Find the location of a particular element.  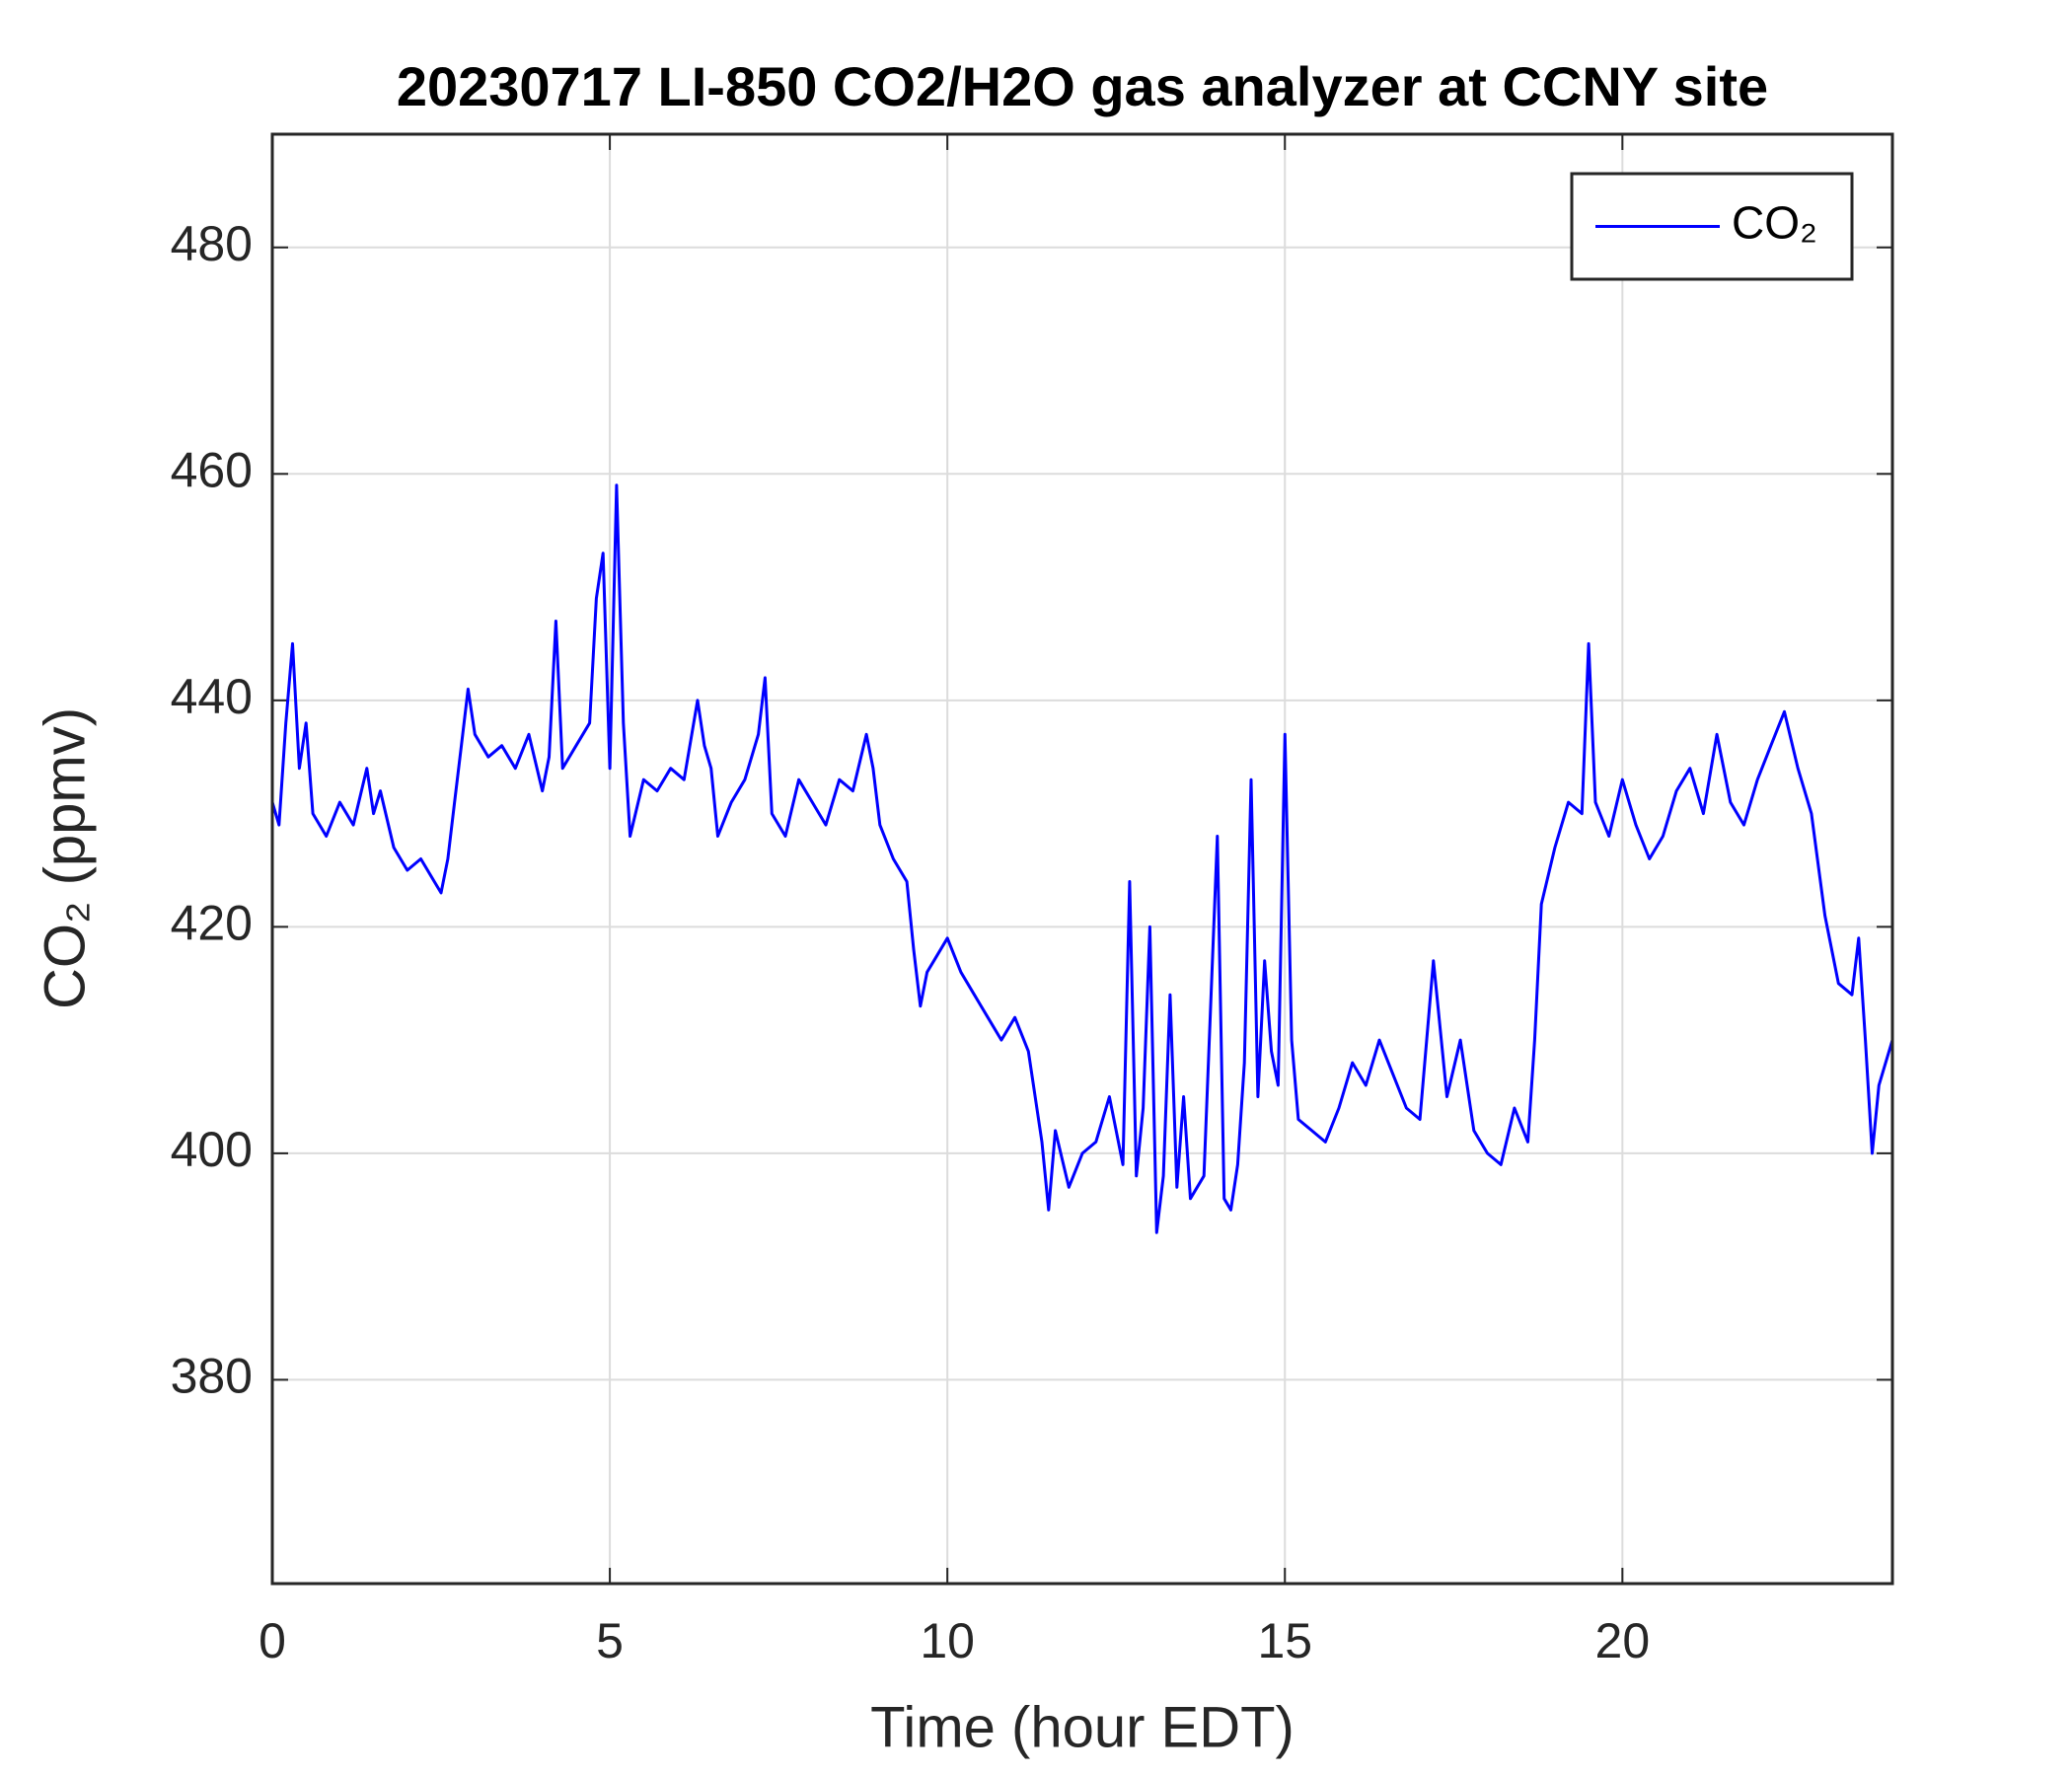

legend-label: CO₂ is located at coordinates (1774, 223).